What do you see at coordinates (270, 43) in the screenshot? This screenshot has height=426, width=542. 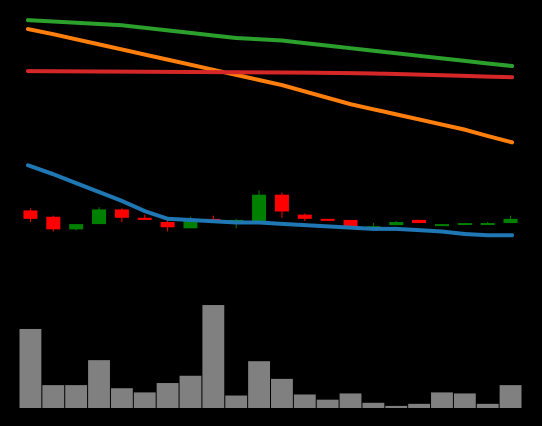 I see `moving-average-line-green` at bounding box center [270, 43].